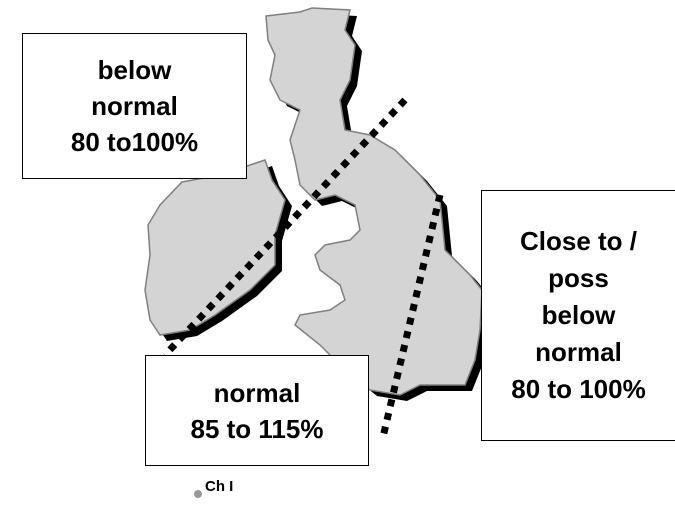 The width and height of the screenshot is (675, 512). What do you see at coordinates (198, 494) in the screenshot?
I see `channel-islands-dot` at bounding box center [198, 494].